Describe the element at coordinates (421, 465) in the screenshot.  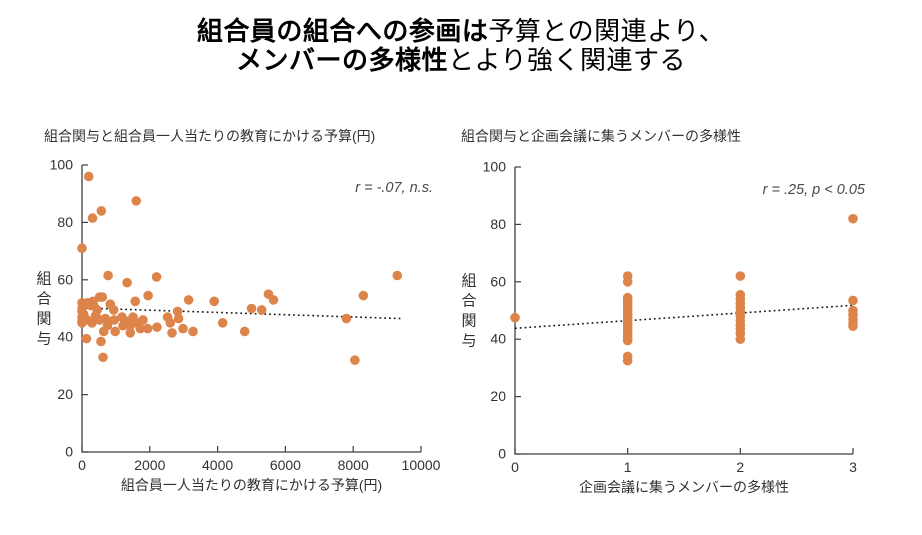
I see `x-tick-label: 10000` at that location.